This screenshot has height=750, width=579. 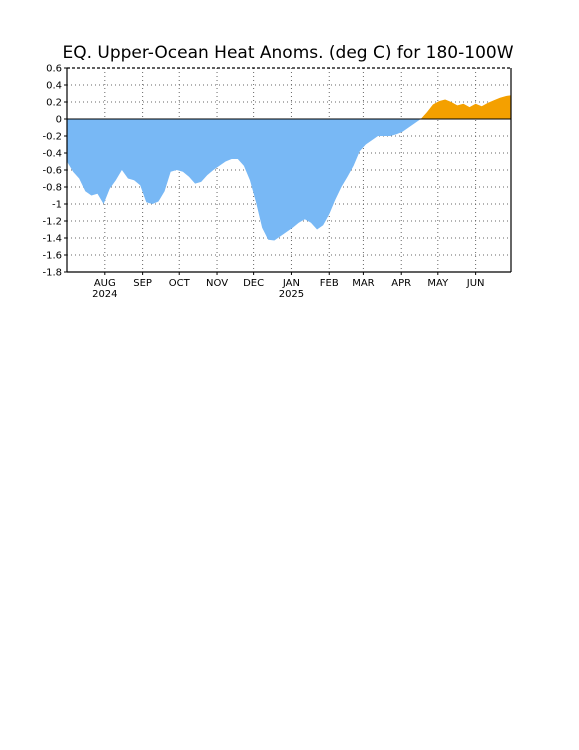 I want to click on x-tick-label: NOV, so click(x=217, y=283).